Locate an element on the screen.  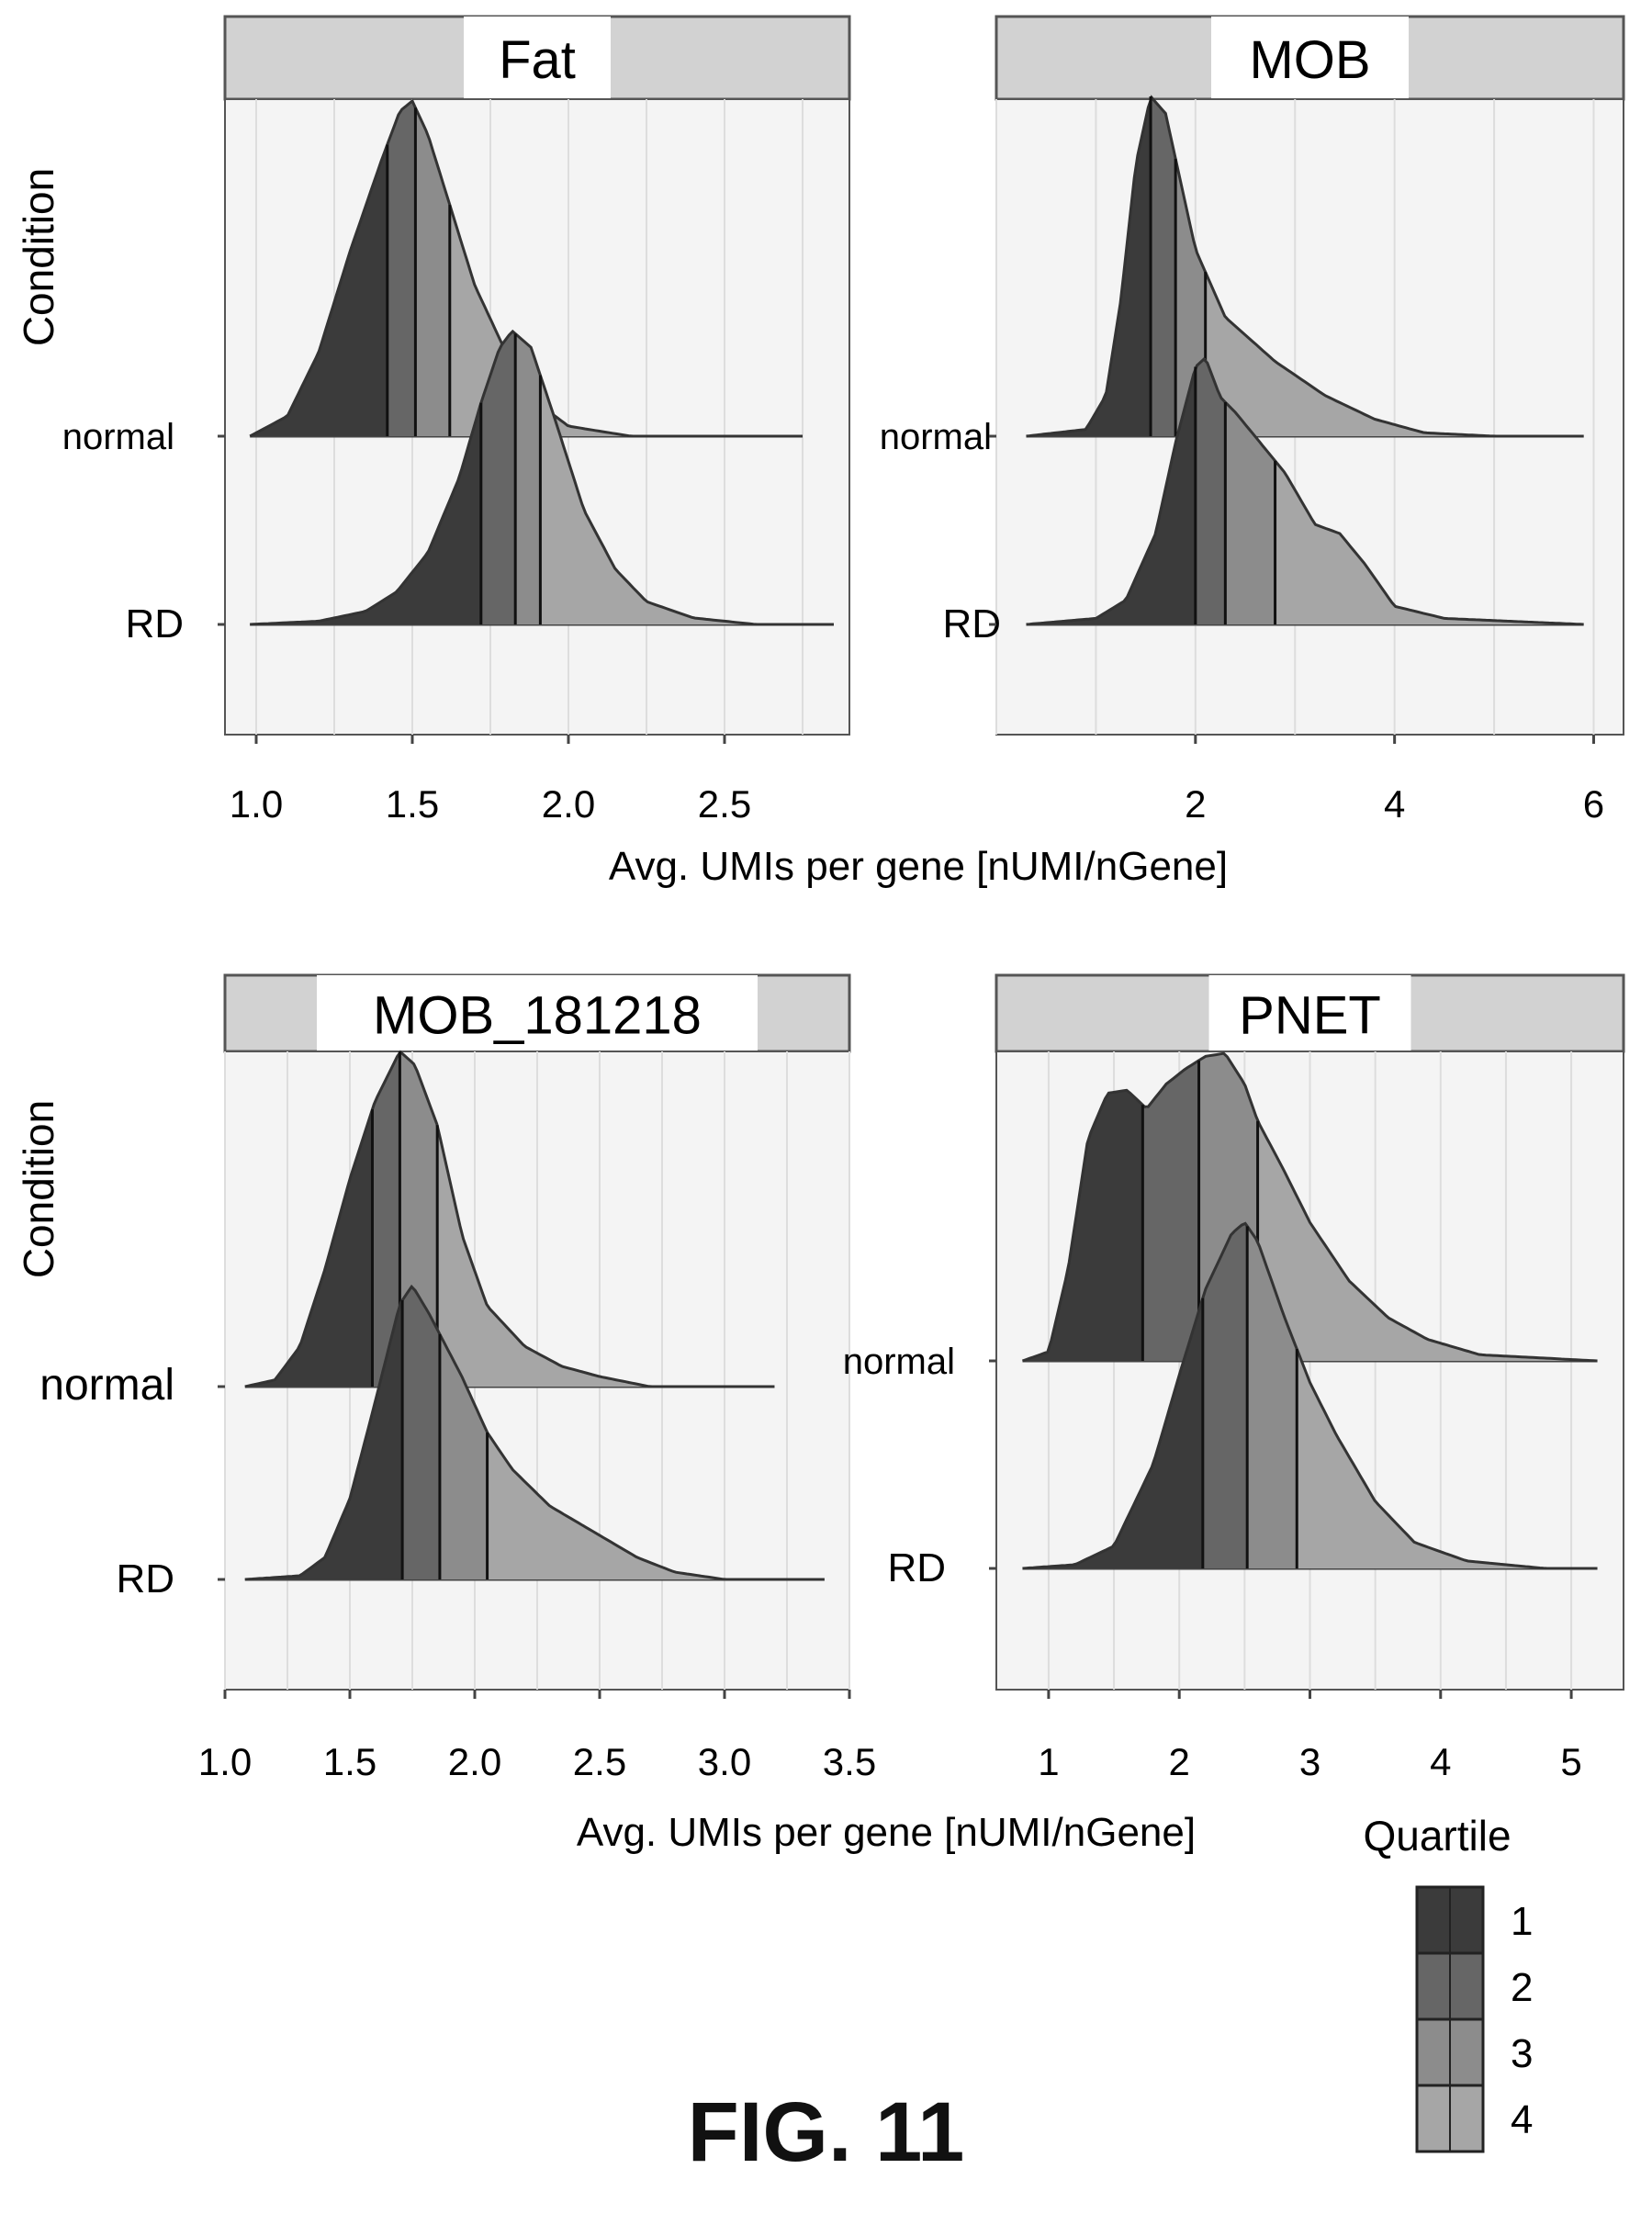
x-tick-label: 3.5 is located at coordinates (849, 1761).